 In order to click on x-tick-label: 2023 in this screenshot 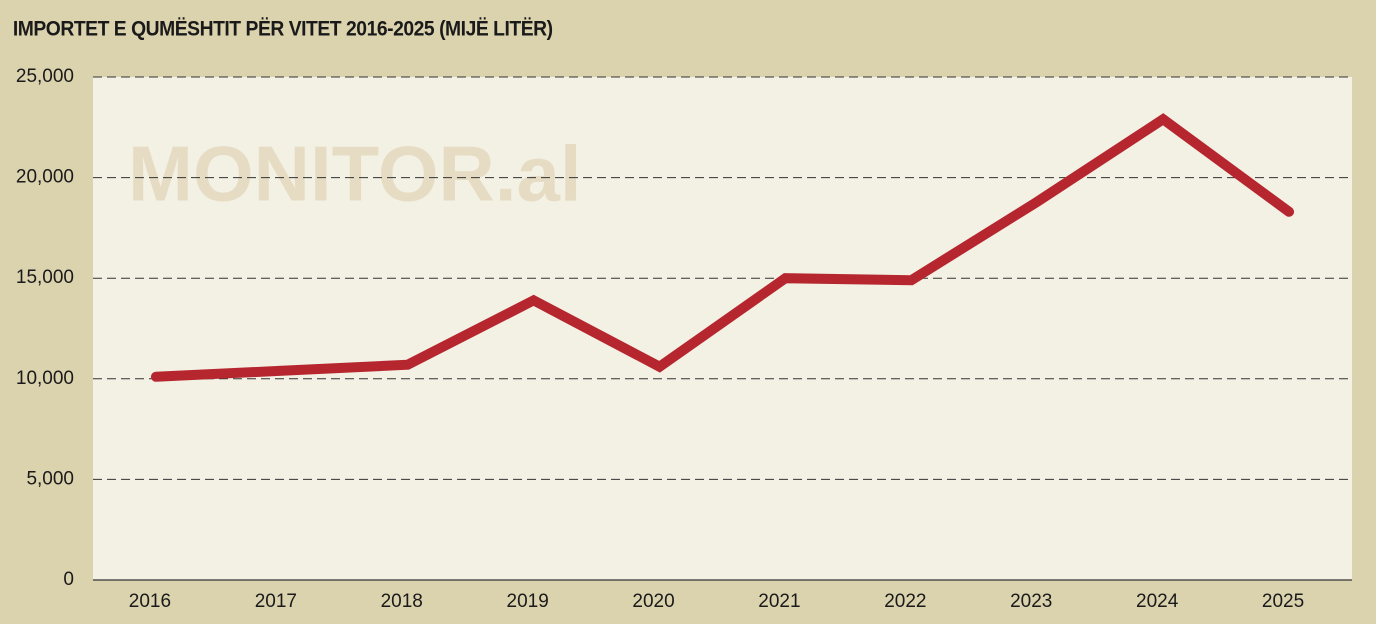, I will do `click(1031, 601)`.